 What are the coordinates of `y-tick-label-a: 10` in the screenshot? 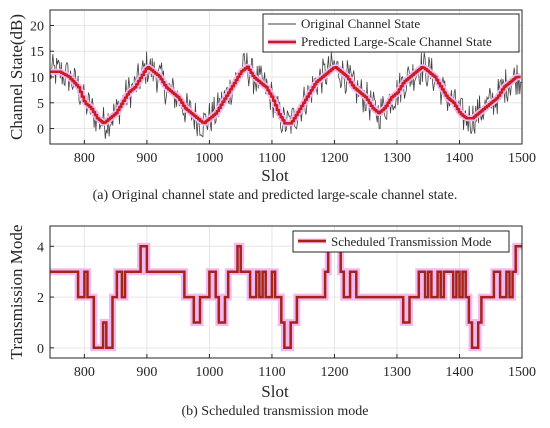 It's located at (37, 78).